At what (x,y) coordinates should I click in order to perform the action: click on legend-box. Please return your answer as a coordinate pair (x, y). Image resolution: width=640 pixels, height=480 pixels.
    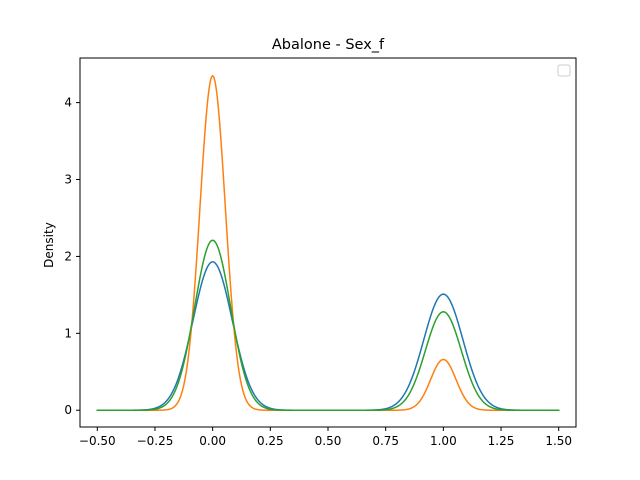
    Looking at the image, I should click on (564, 70).